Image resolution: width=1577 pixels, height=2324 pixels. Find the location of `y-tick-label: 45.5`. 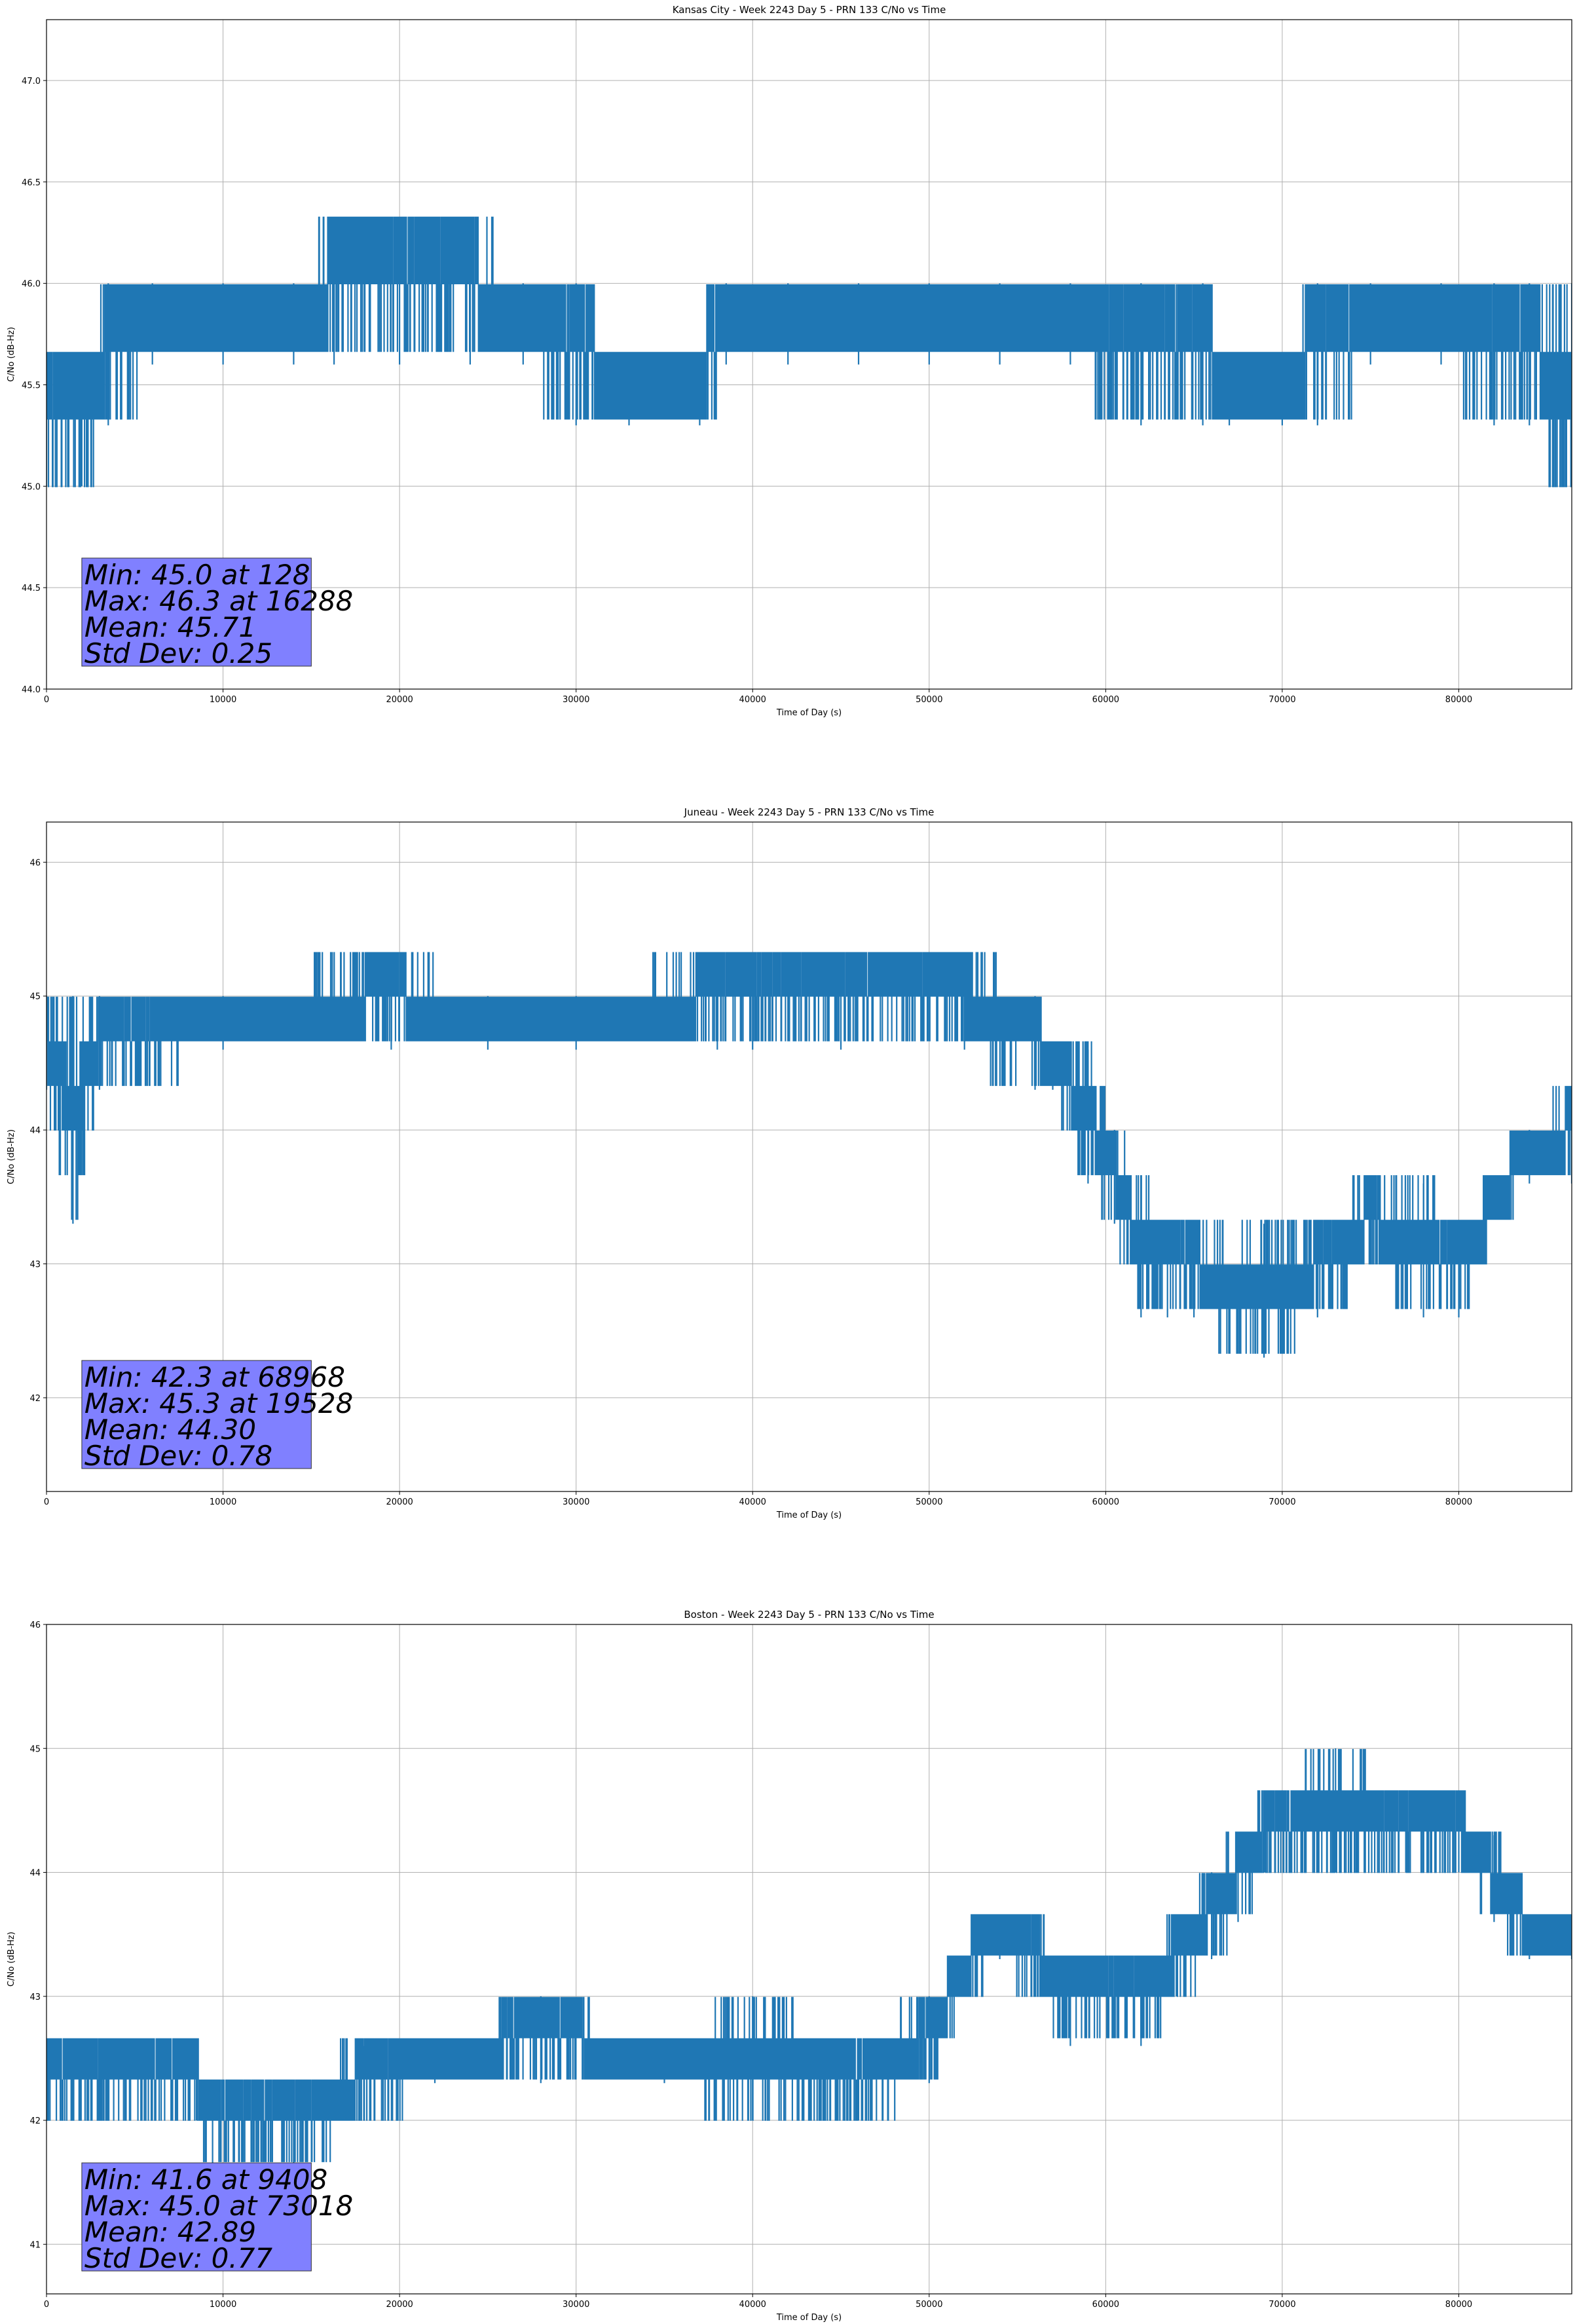

y-tick-label: 45.5 is located at coordinates (31, 385).